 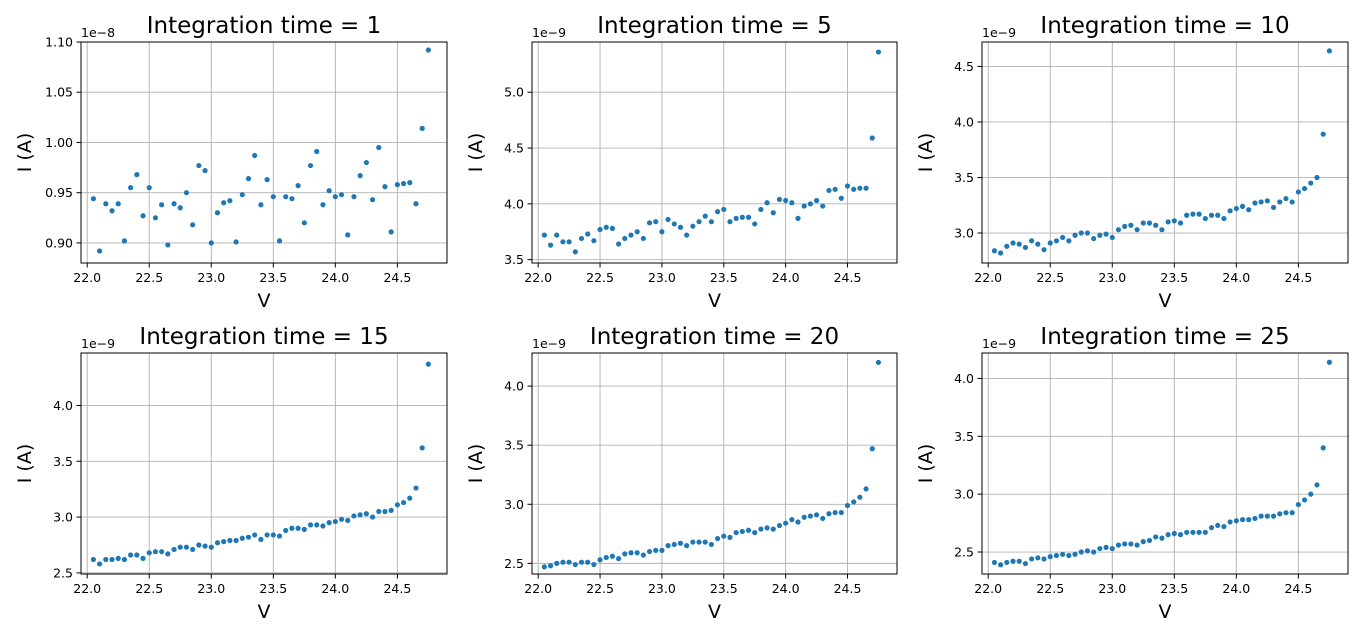 I want to click on y-axis-label: I (A), so click(x=25, y=463).